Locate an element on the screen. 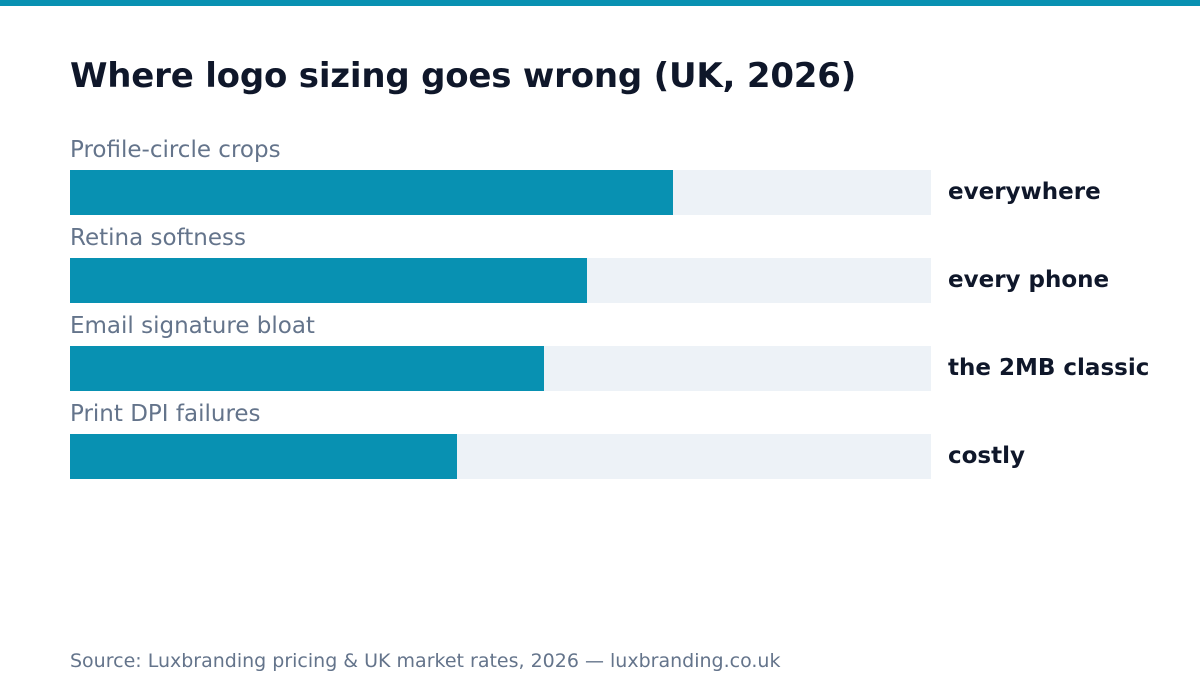 This screenshot has height=700, width=1200. bar-row: Print DPI failures costly is located at coordinates (600, 444).